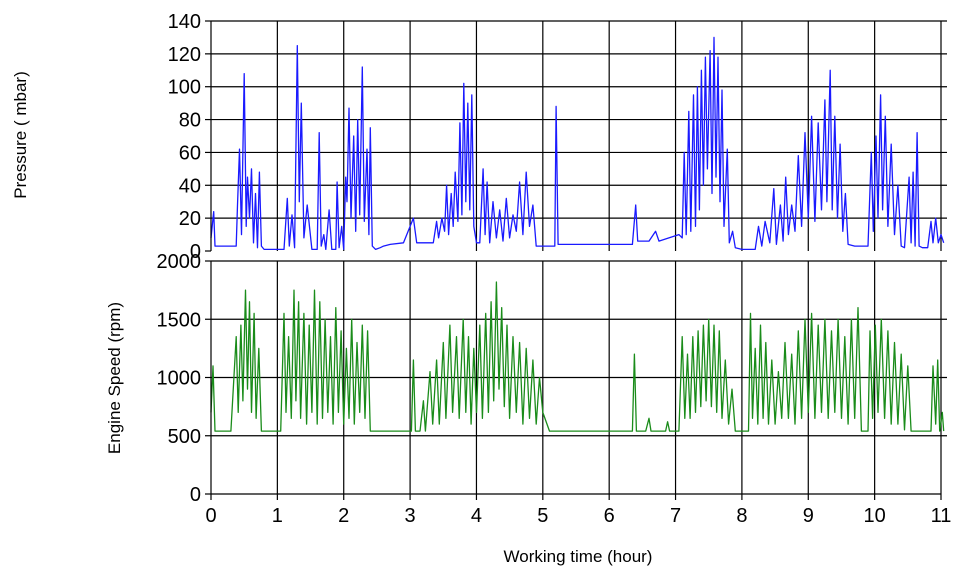 This screenshot has height=571, width=953. I want to click on pressure-y-axis-title: Pressure ( mbar), so click(20, 135).